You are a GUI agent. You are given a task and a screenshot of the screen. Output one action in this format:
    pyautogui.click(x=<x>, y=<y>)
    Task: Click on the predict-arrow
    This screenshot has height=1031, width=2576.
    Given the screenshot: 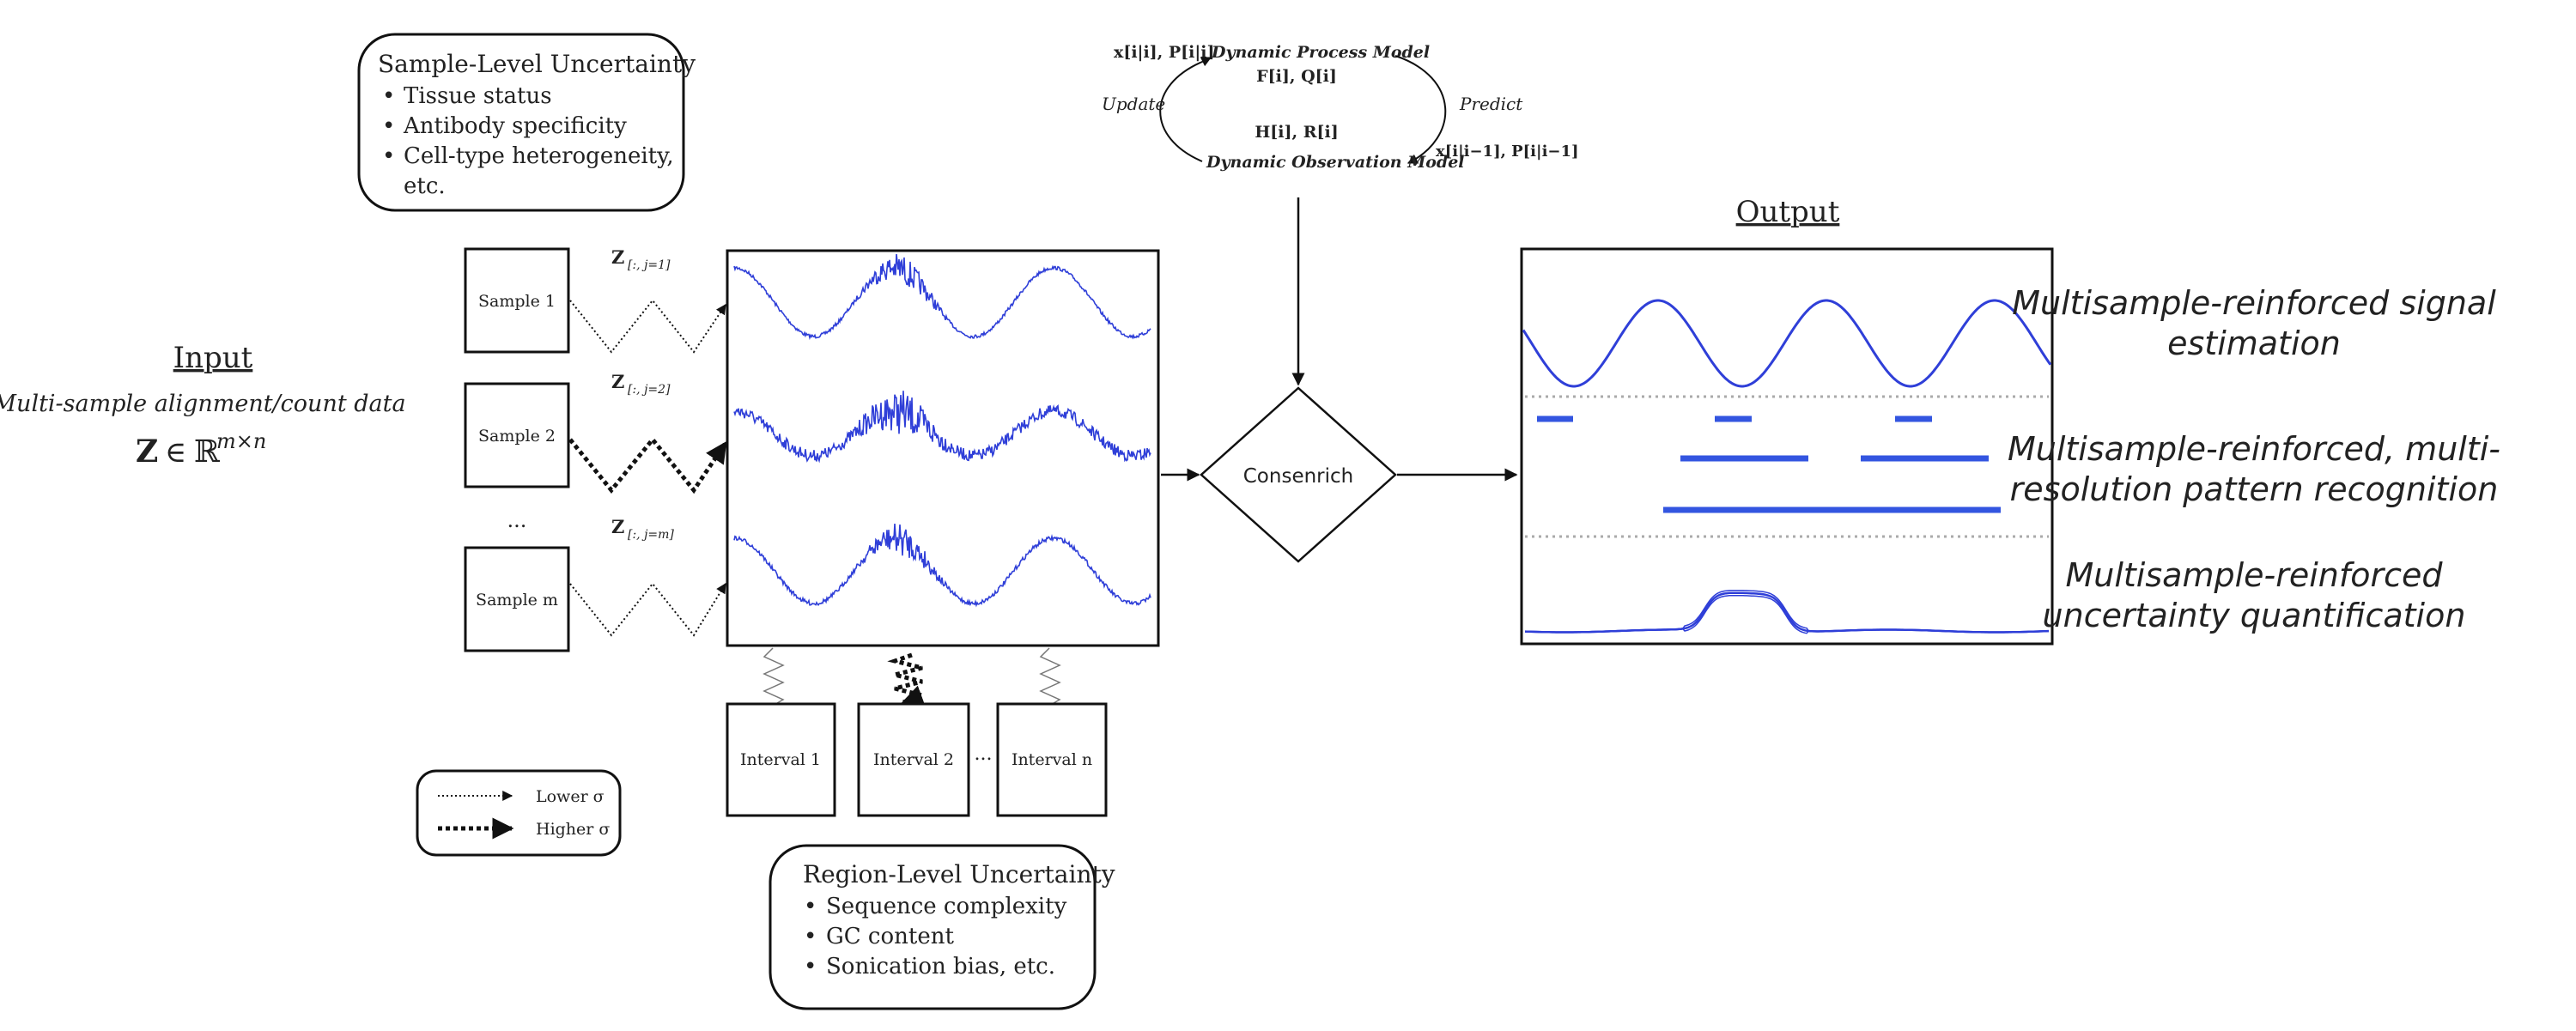 What is the action you would take?
    pyautogui.click(x=1420, y=109)
    